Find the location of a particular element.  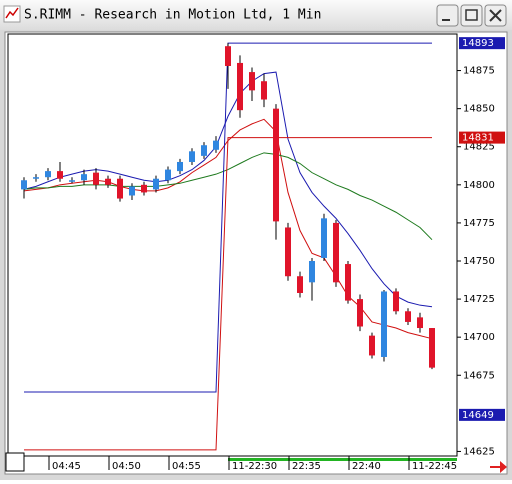

y-tick-label: 14800 is located at coordinates (479, 185).